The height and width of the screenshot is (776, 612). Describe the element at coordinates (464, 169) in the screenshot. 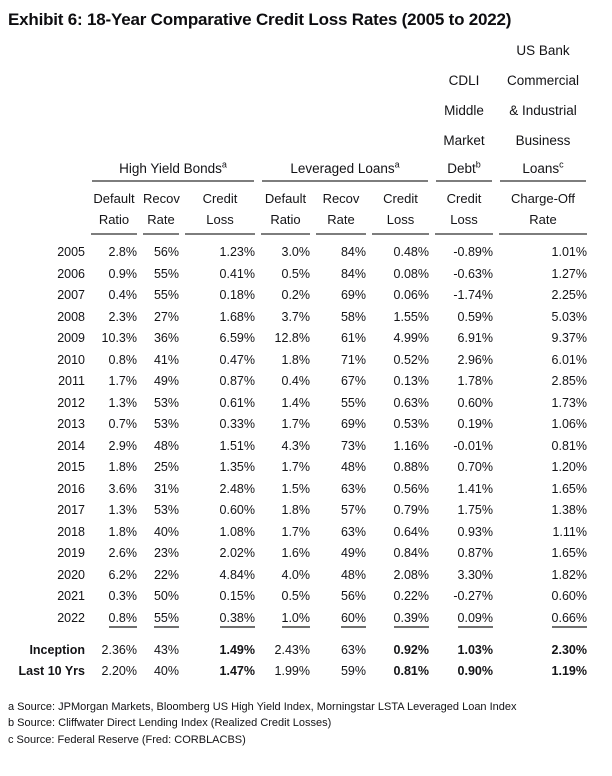

I see `group-header-cdli-debt: Debtb` at that location.